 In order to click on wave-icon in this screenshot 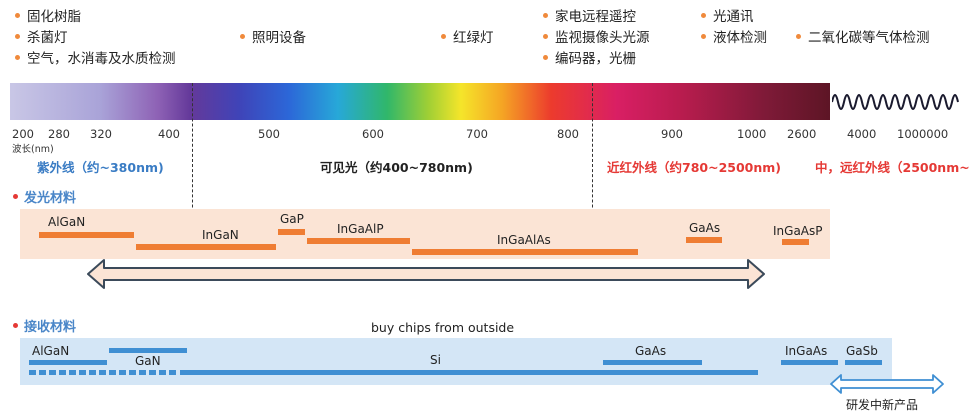, I will do `click(895, 102)`.